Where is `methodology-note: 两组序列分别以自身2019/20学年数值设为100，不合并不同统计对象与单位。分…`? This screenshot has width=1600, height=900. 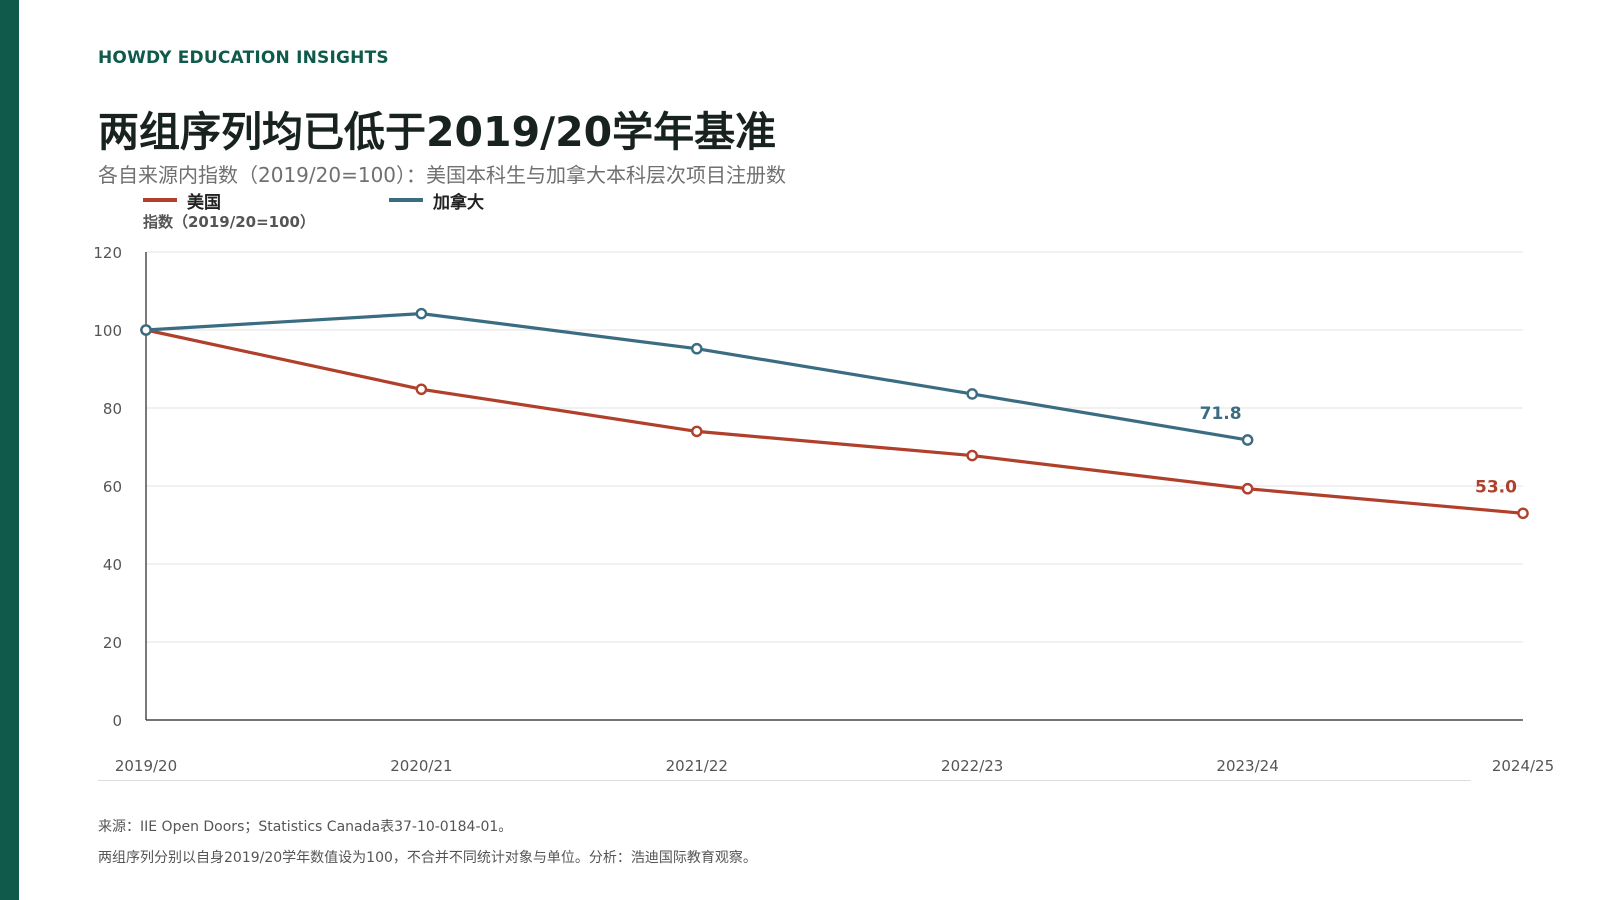
methodology-note: 两组序列分别以自身2019/20学年数值设为100，不合并不同统计对象与单位。分… is located at coordinates (427, 858).